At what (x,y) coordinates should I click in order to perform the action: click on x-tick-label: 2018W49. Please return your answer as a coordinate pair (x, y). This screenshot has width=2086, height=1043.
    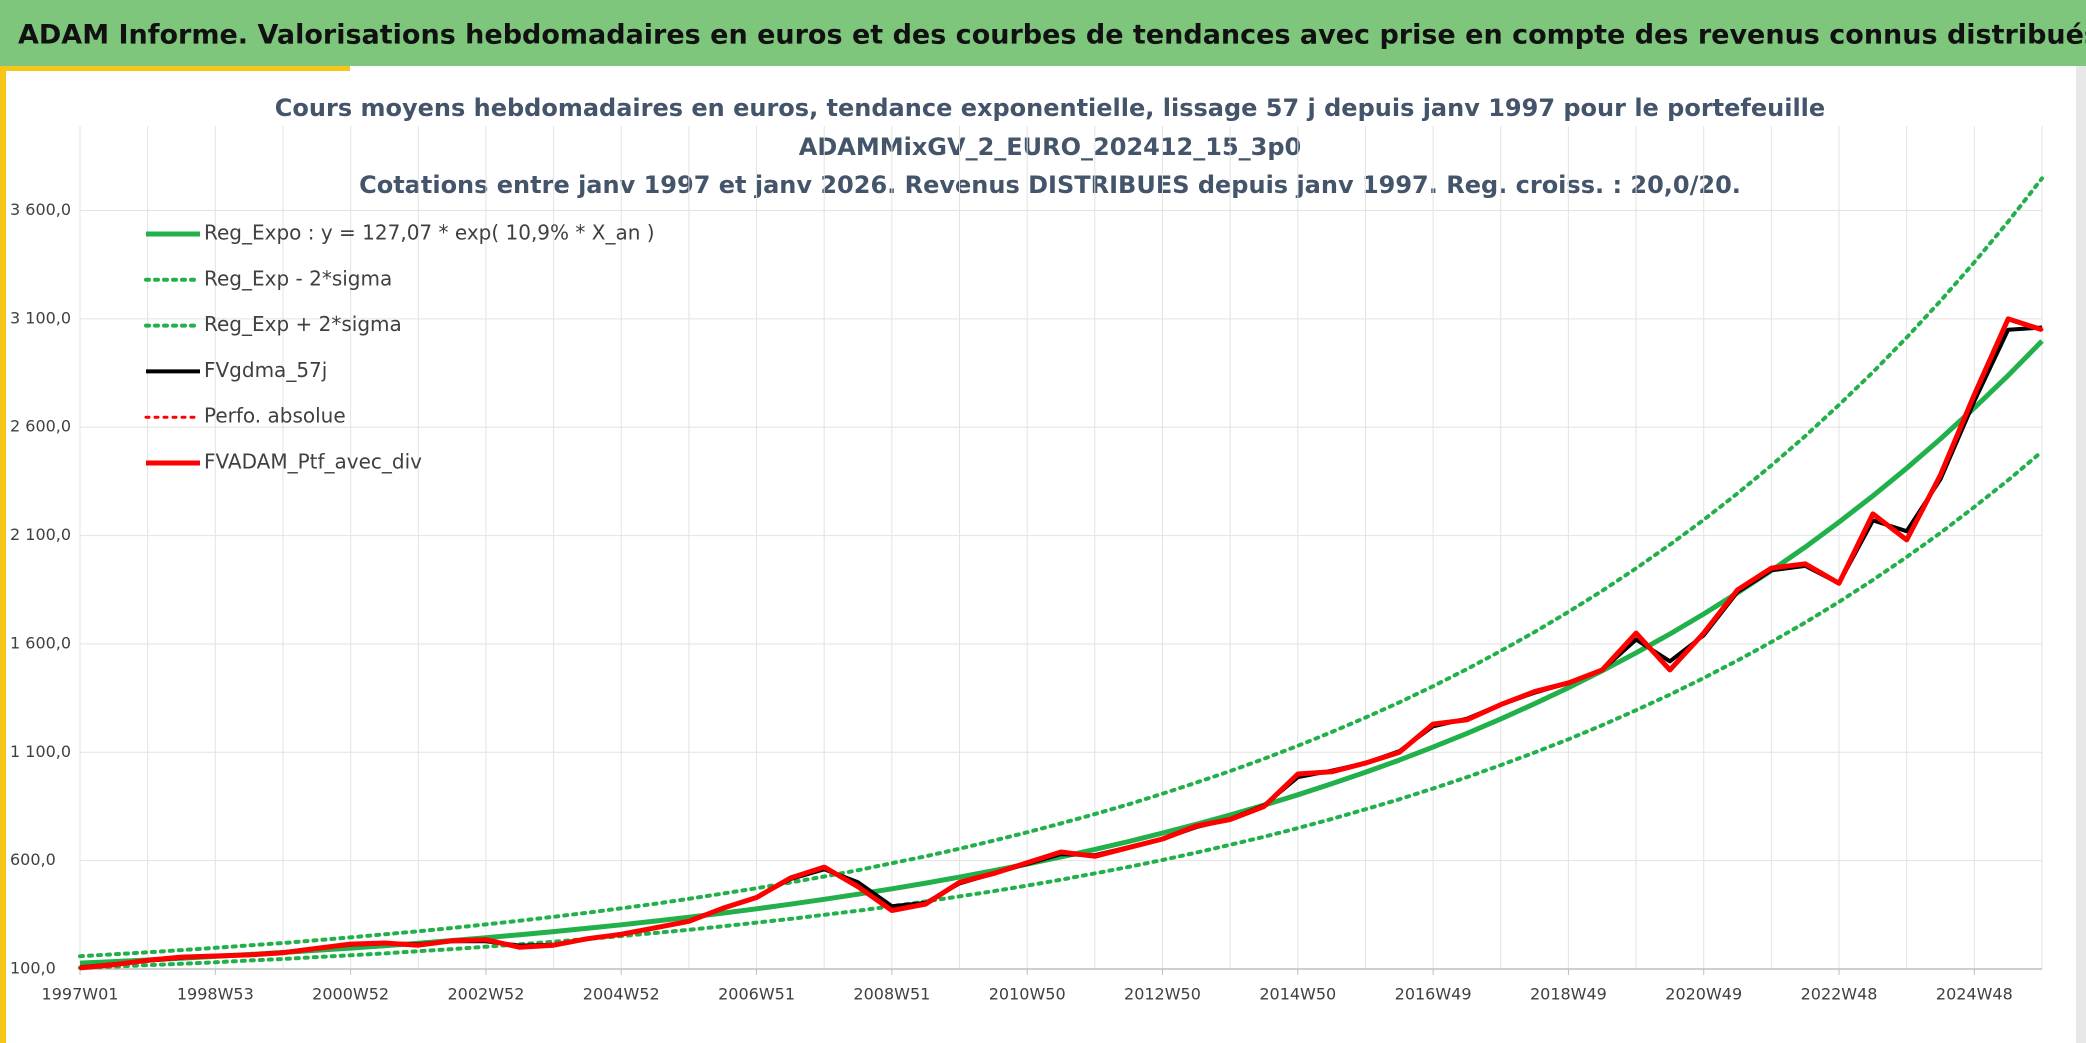
    Looking at the image, I should click on (1568, 994).